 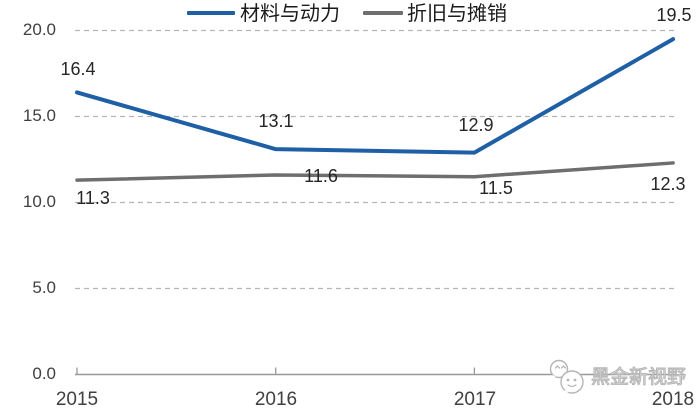 I want to click on watermark: 黑金新视野, so click(x=614, y=378).